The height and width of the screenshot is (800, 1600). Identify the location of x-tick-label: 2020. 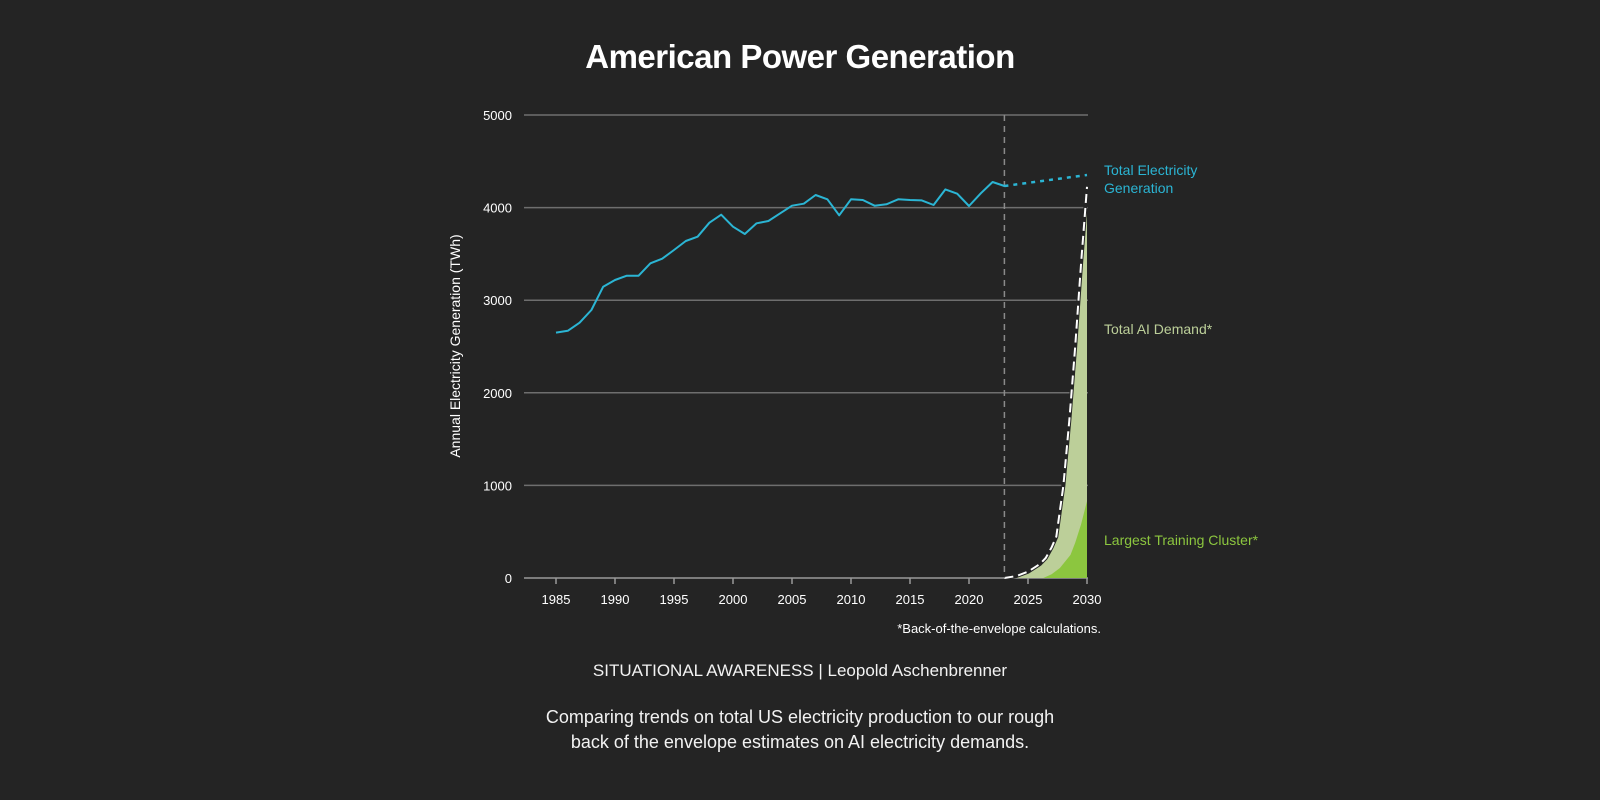
(969, 599).